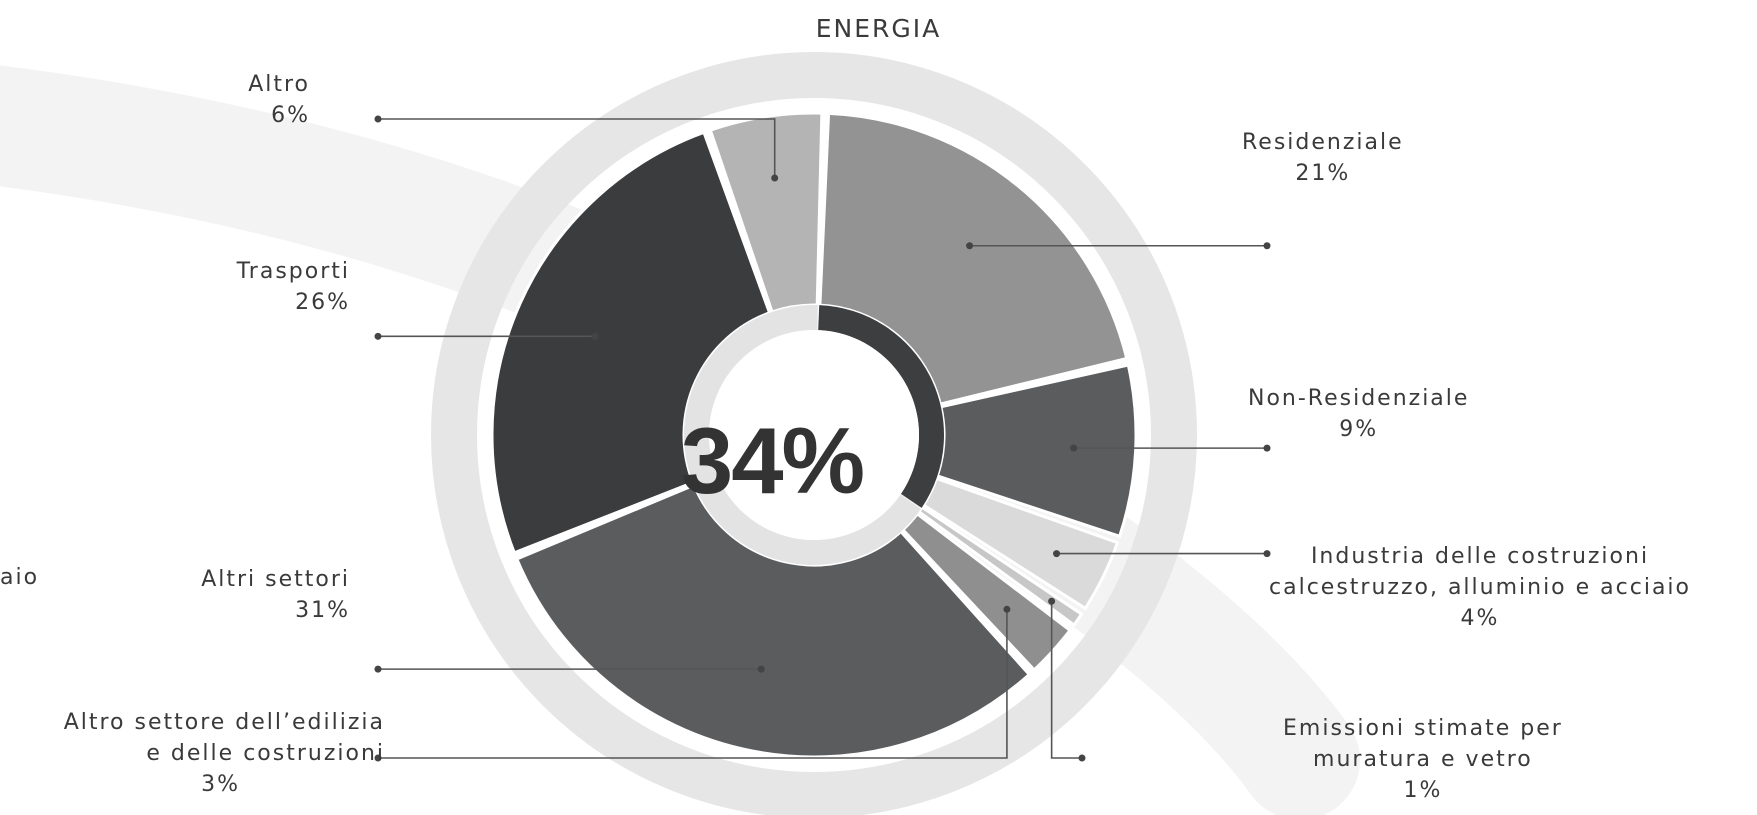 The image size is (1757, 815). Describe the element at coordinates (290, 115) in the screenshot. I see `label-altro-pct: 6%` at that location.